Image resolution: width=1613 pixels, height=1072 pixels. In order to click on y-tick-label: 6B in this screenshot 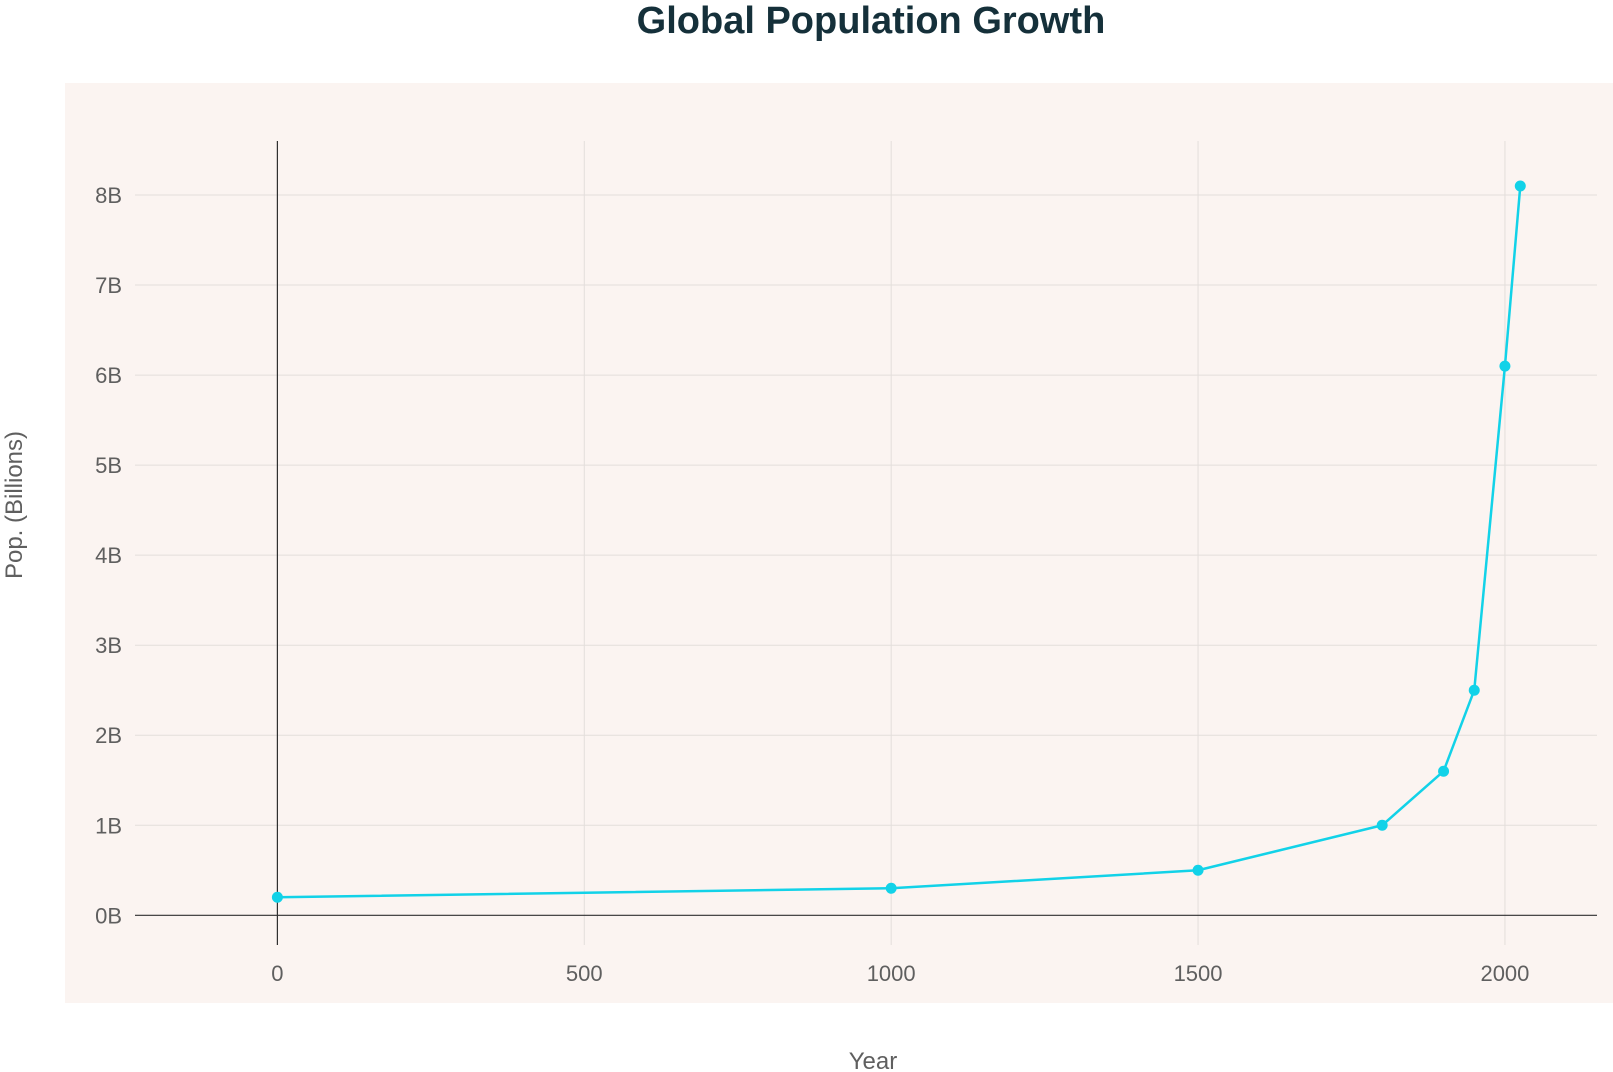, I will do `click(108, 375)`.